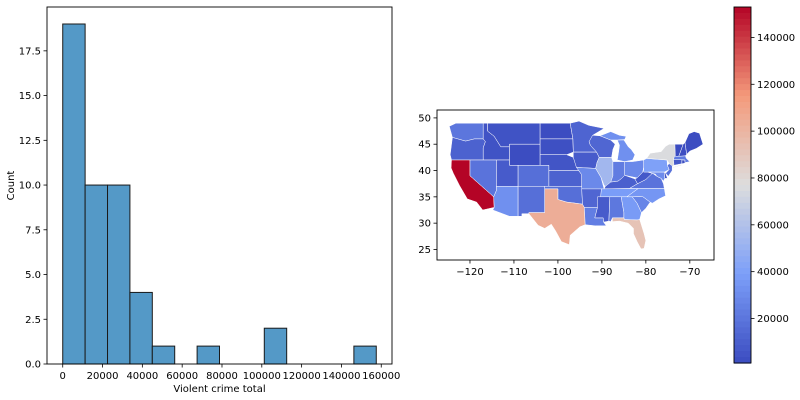 This screenshot has width=800, height=400. I want to click on x-tick-label: 40000, so click(142, 376).